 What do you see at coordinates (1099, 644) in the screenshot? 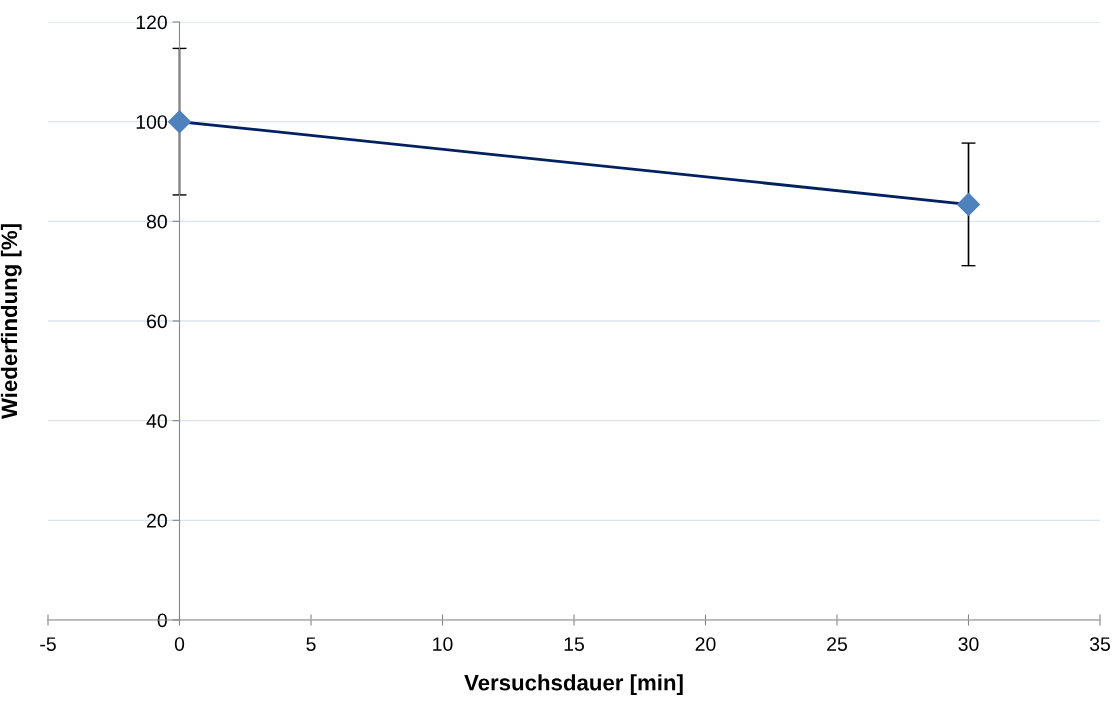
I see `x-tick-label: 35` at bounding box center [1099, 644].